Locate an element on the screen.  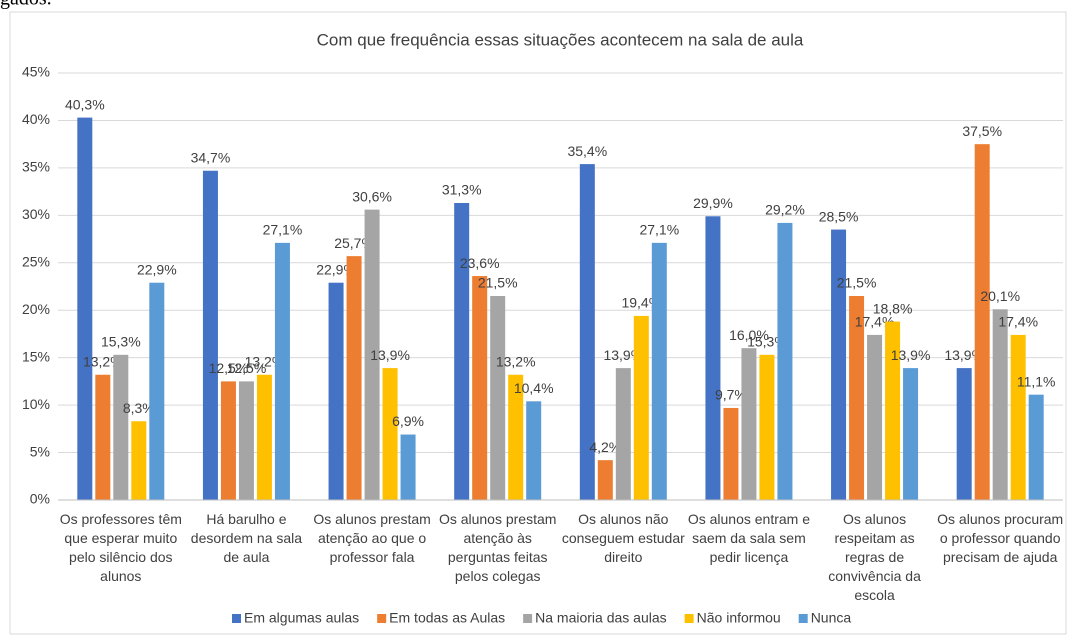
value-label: 18,8% is located at coordinates (893, 308).